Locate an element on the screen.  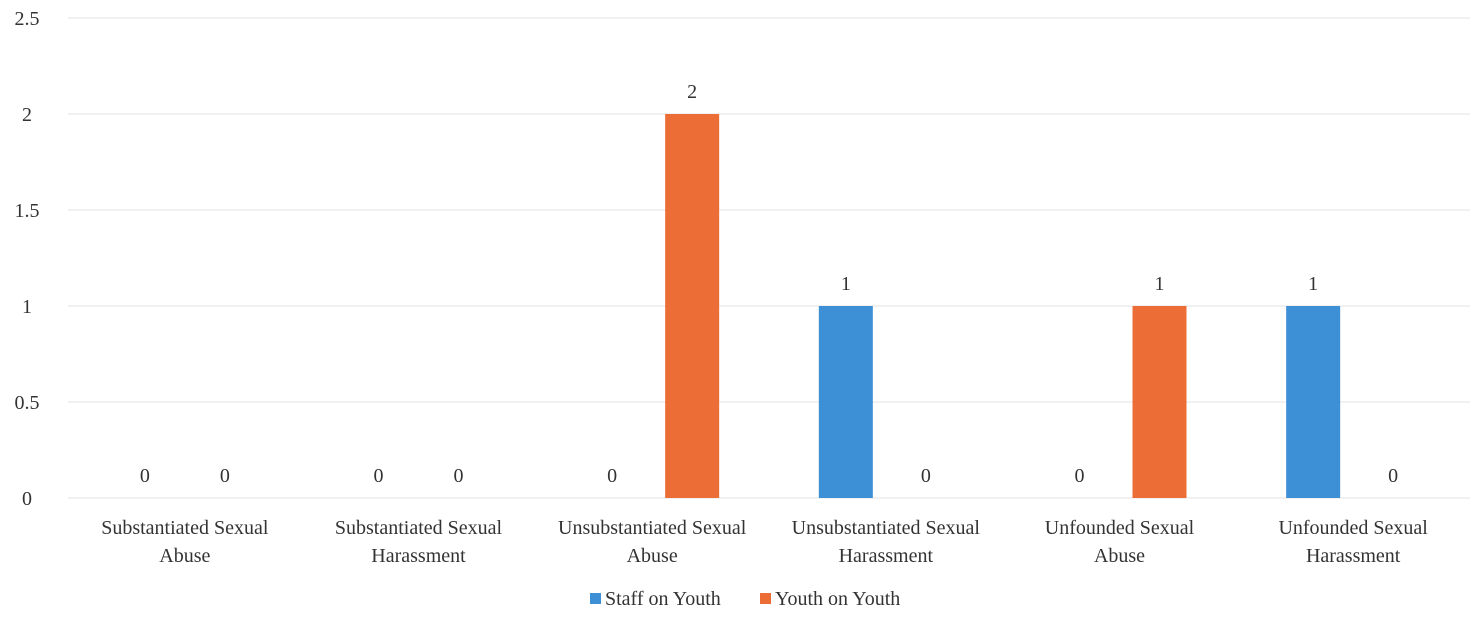
y-axis-ticks: 0 0.5 1 1.5 2 2.5 is located at coordinates (27, 259).